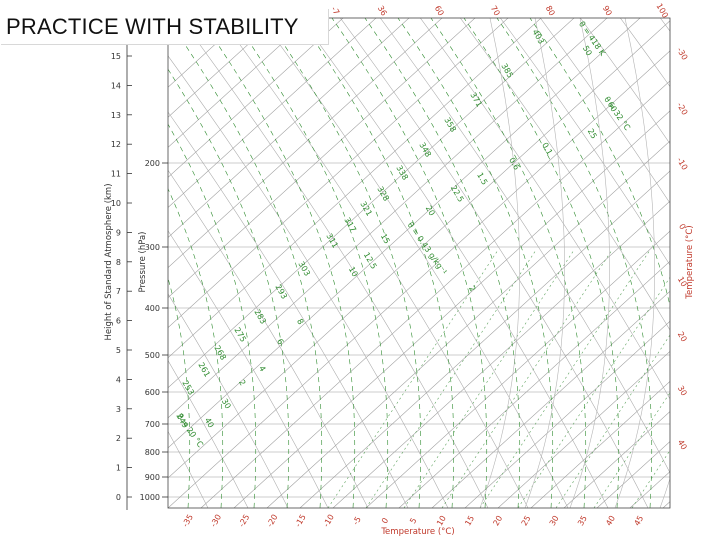 This screenshot has height=540, width=720. What do you see at coordinates (526, 520) in the screenshot?
I see `bottom-temp-tick-label: 25` at bounding box center [526, 520].